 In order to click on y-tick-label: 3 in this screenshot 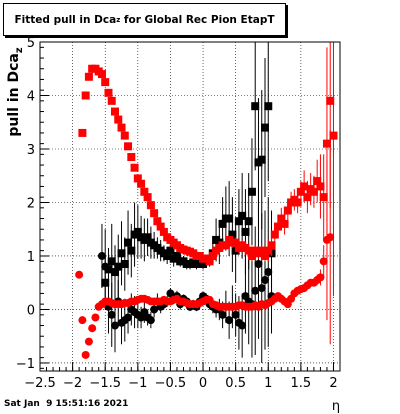, I will do `click(31, 150)`.